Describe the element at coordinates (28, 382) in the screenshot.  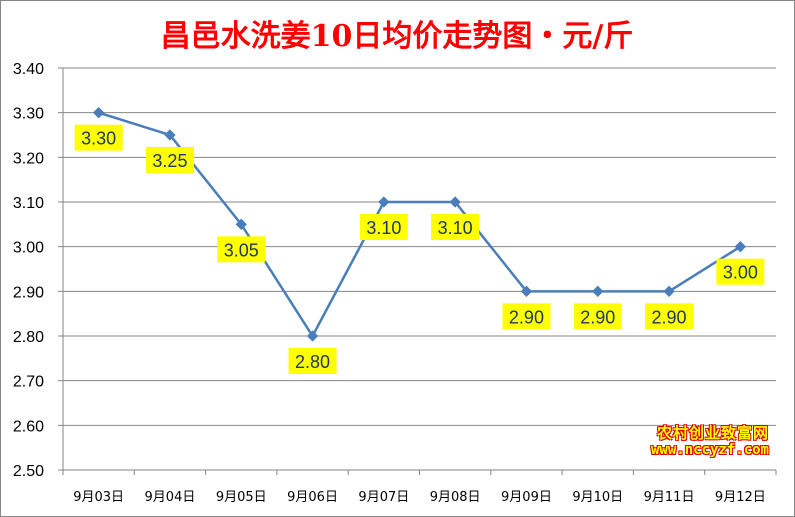
I see `y-tick-label: 2.70` at that location.